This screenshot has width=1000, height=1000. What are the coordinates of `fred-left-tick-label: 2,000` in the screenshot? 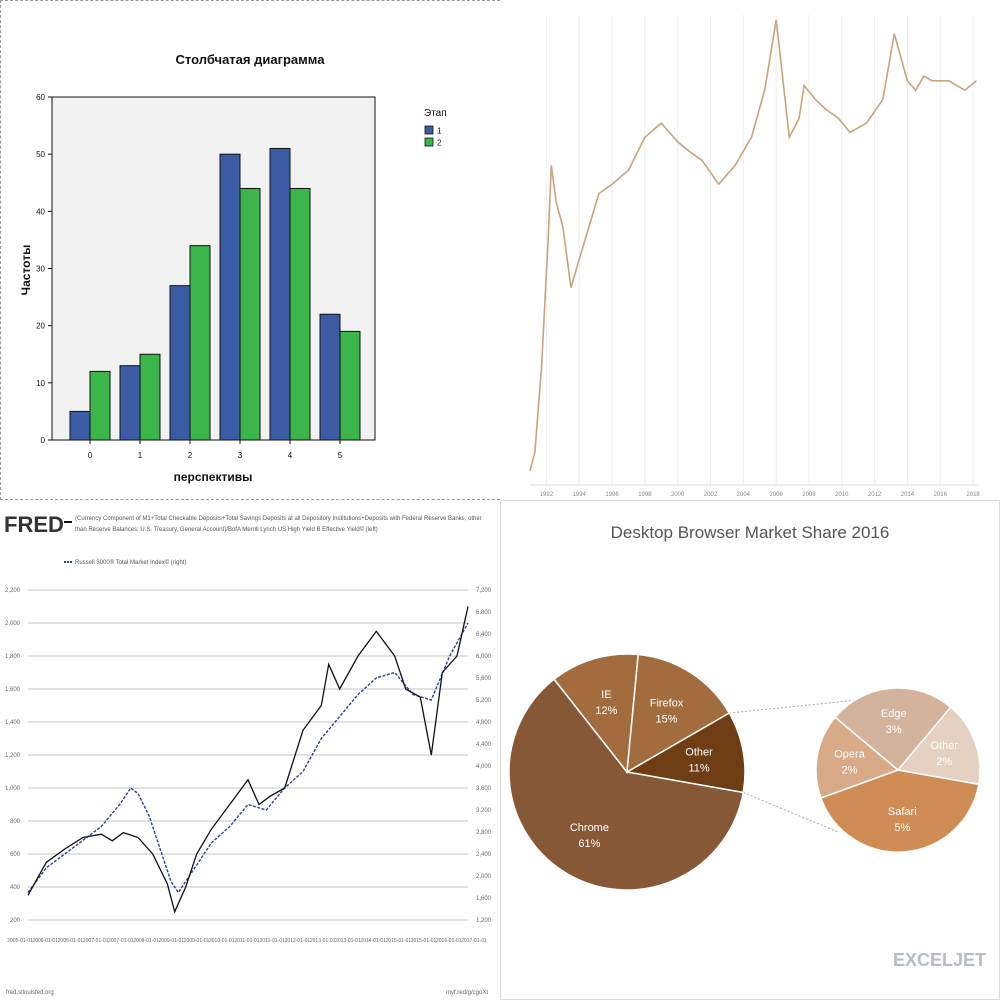 It's located at (13, 624).